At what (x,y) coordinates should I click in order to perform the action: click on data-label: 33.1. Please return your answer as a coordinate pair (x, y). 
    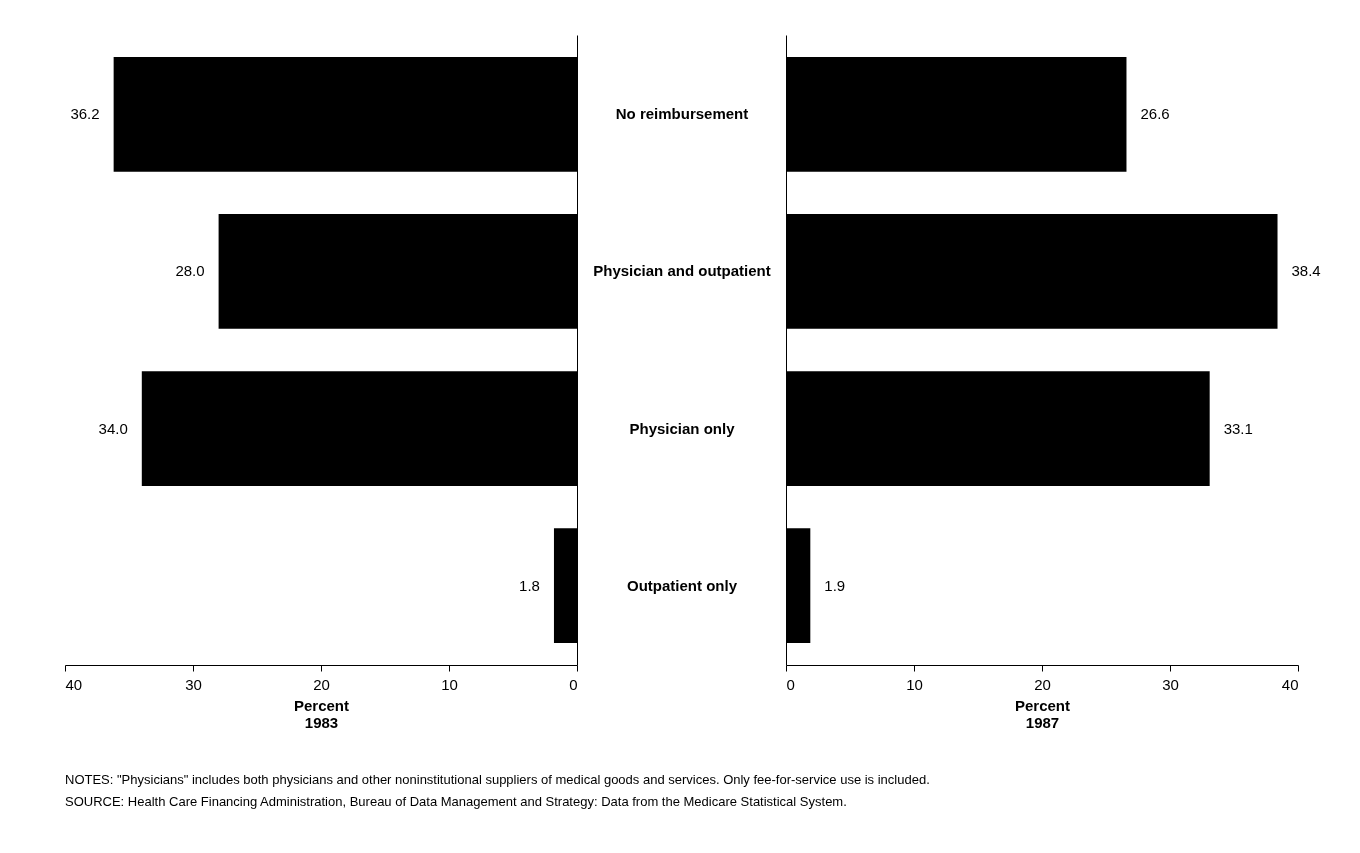
    Looking at the image, I should click on (1238, 428).